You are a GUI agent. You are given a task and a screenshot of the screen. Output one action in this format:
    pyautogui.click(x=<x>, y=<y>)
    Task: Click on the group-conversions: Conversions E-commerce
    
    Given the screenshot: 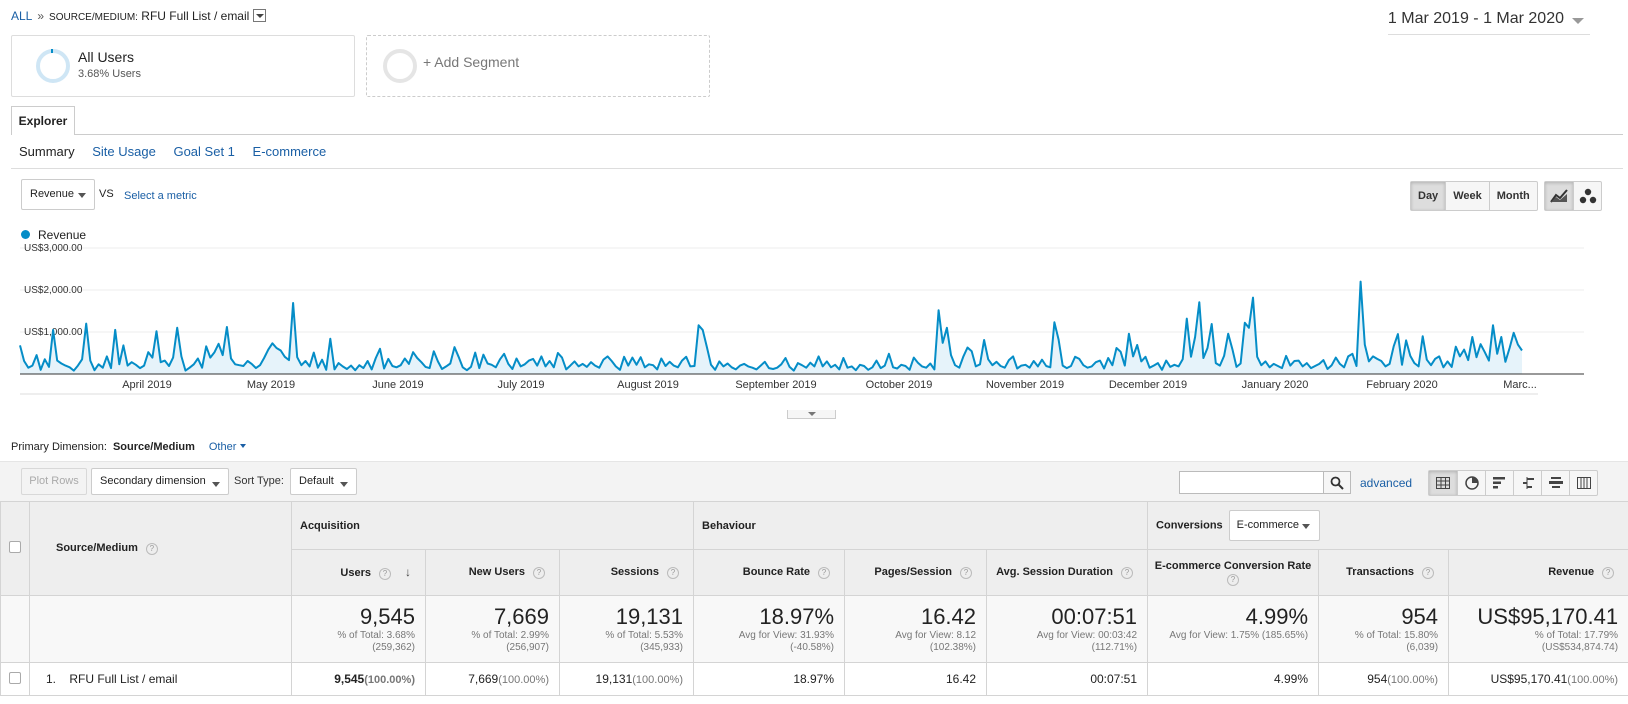 What is the action you would take?
    pyautogui.click(x=1387, y=525)
    